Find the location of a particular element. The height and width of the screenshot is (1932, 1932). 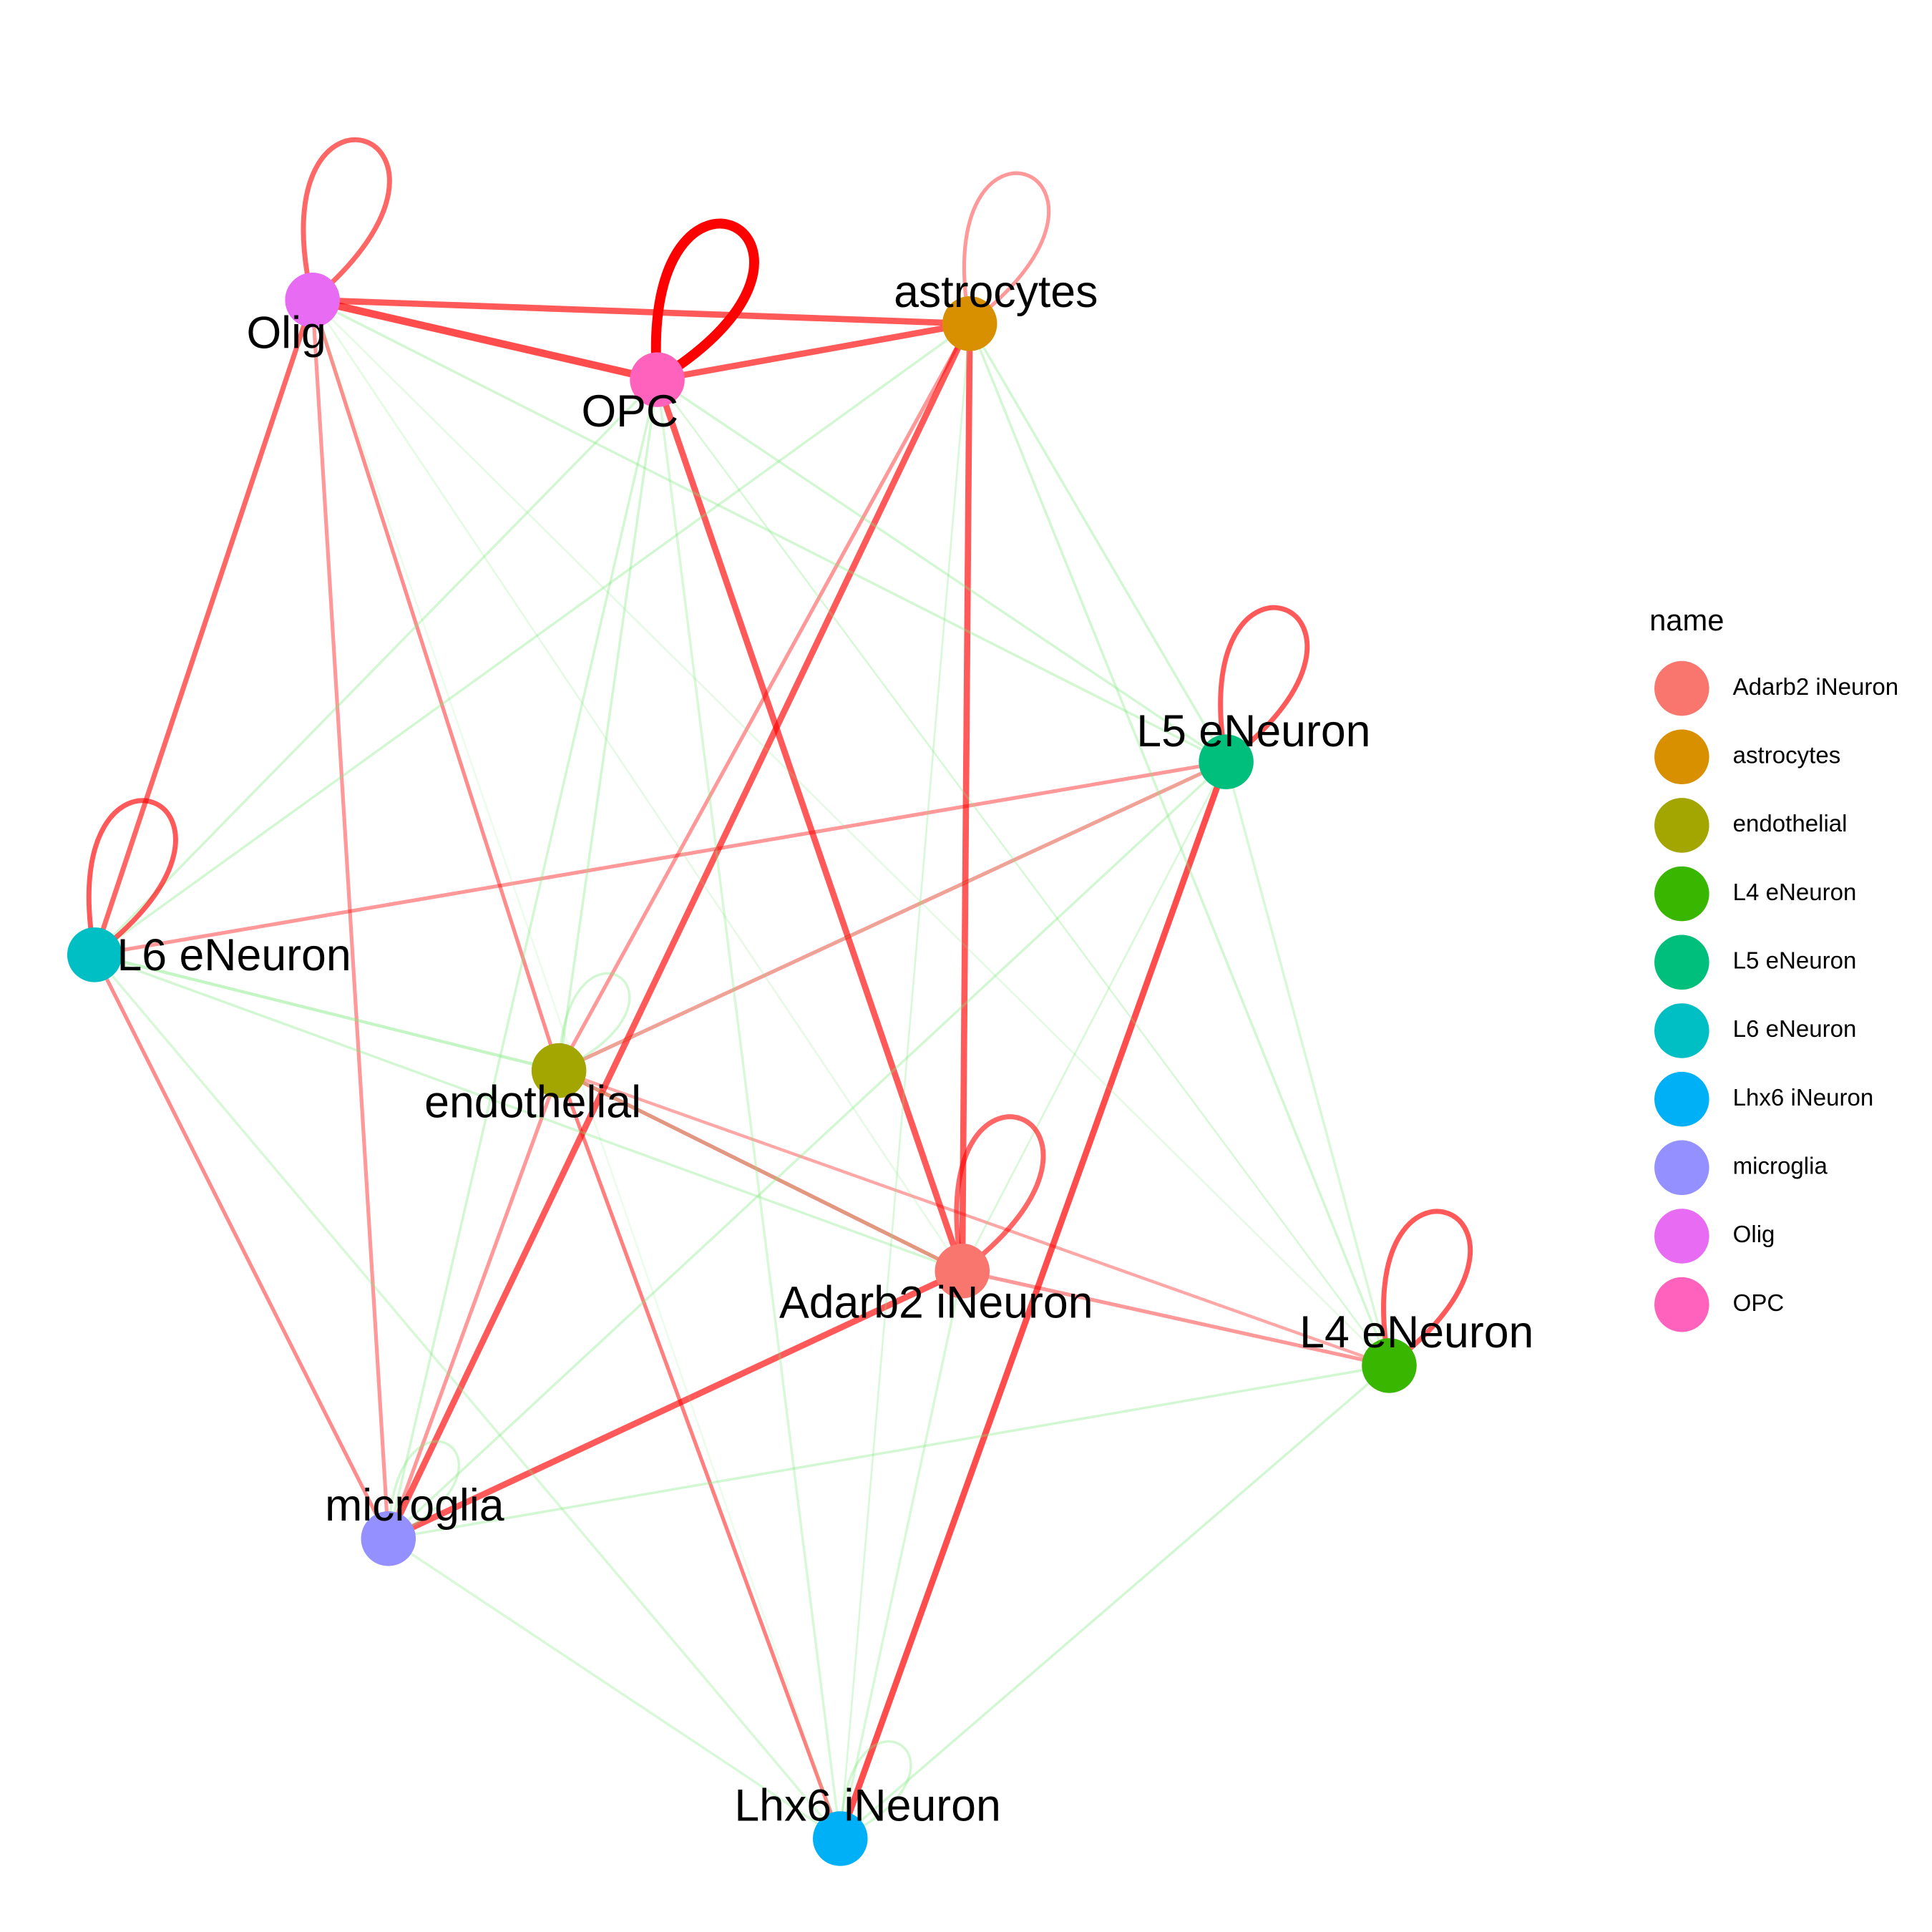

node-label: Olig is located at coordinates (286, 333).